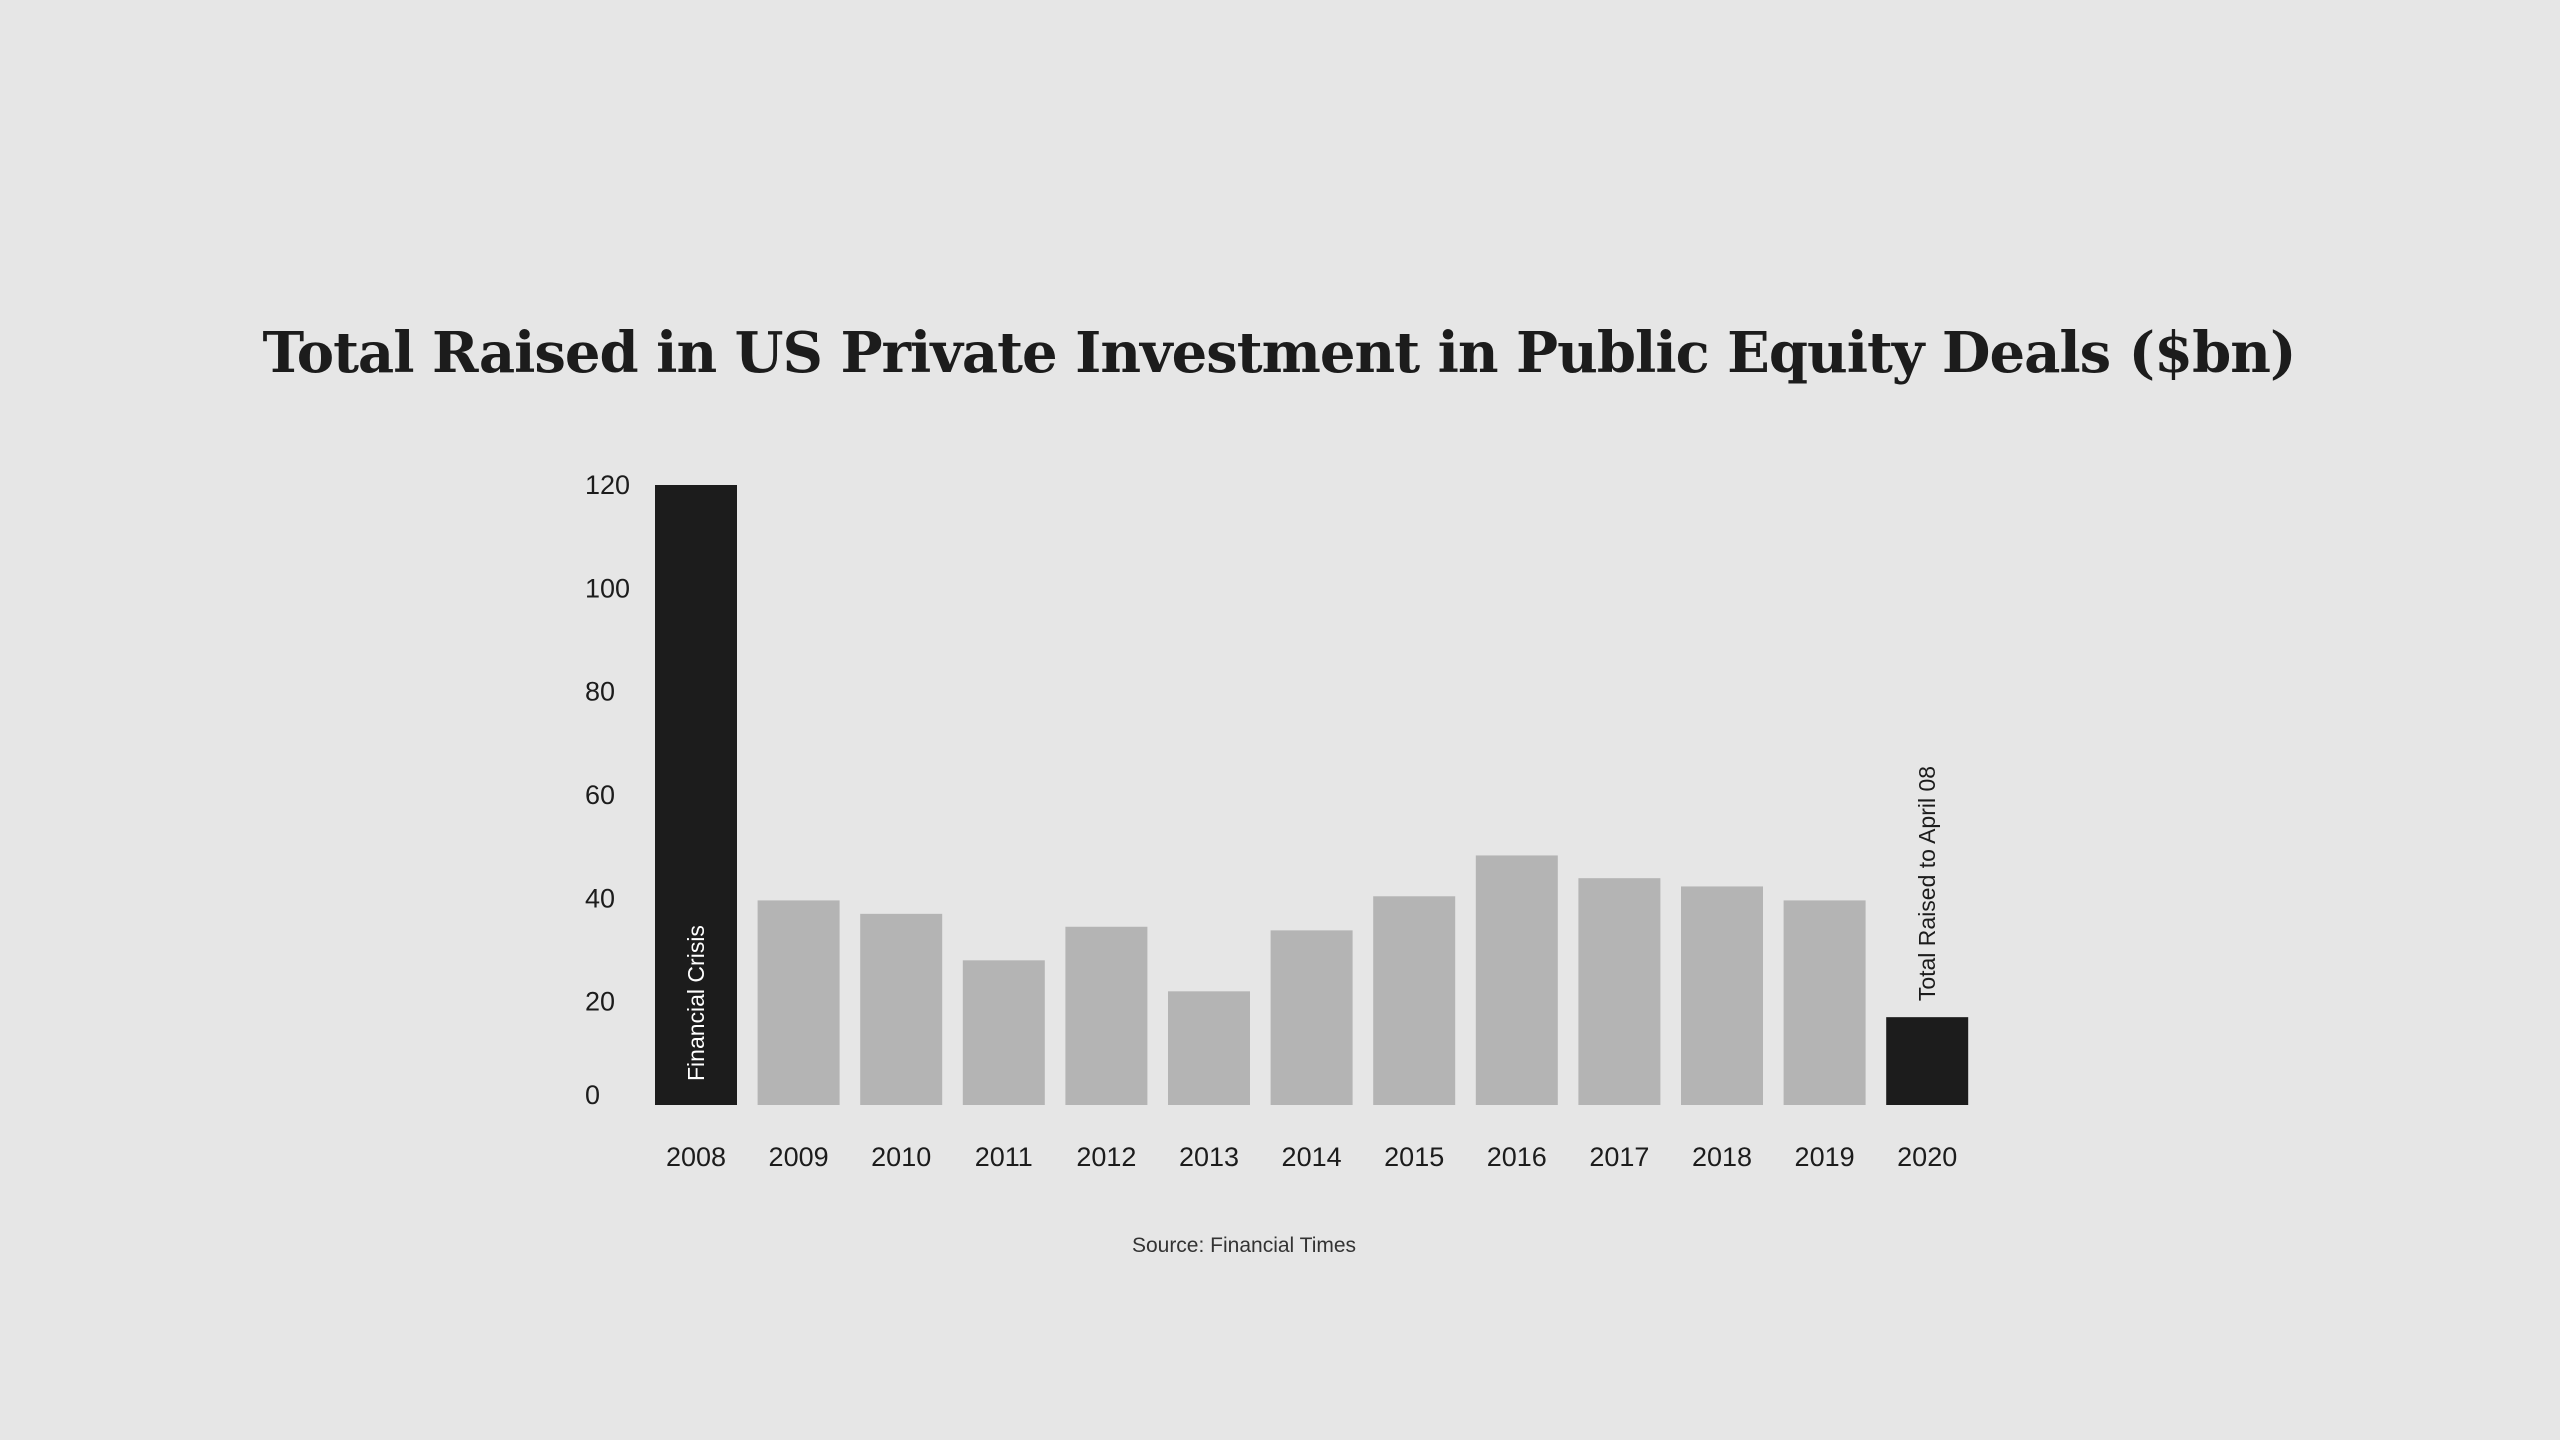  What do you see at coordinates (696, 1003) in the screenshot?
I see `annotation-label: Financial Crisis` at bounding box center [696, 1003].